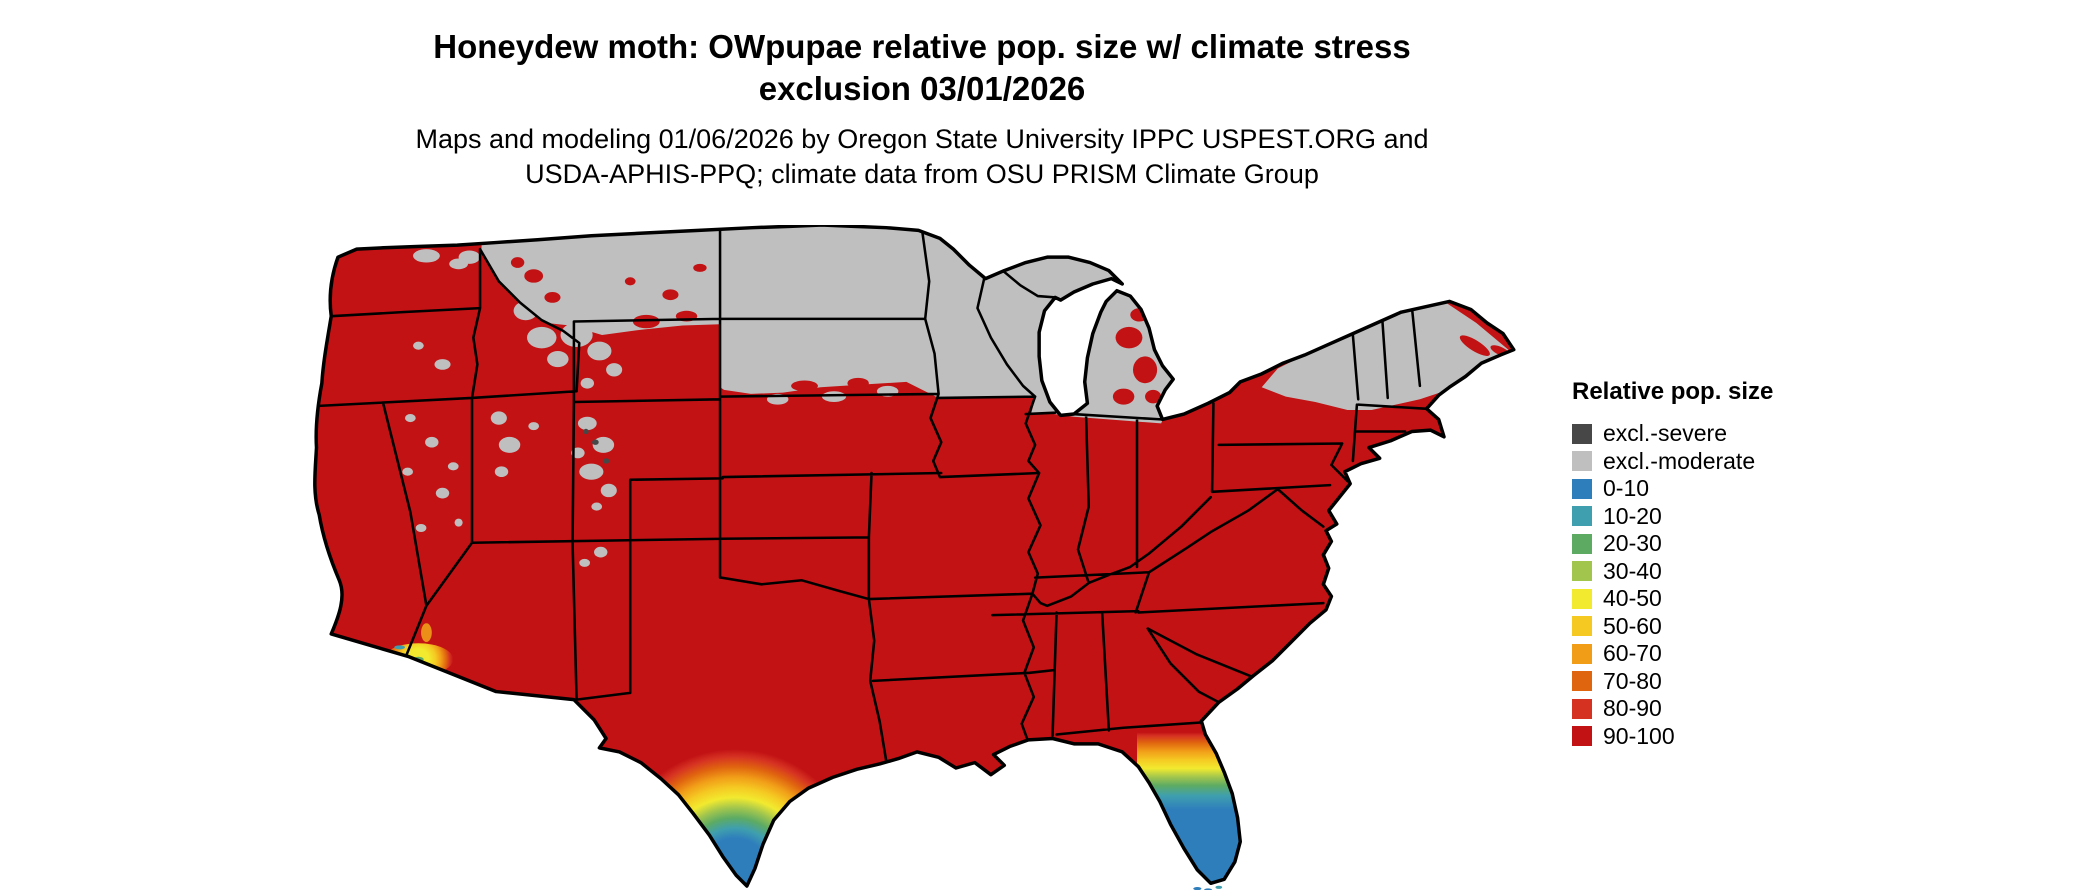 This screenshot has height=895, width=2100. Describe the element at coordinates (1672, 709) in the screenshot. I see `legend-row: 80-90` at that location.